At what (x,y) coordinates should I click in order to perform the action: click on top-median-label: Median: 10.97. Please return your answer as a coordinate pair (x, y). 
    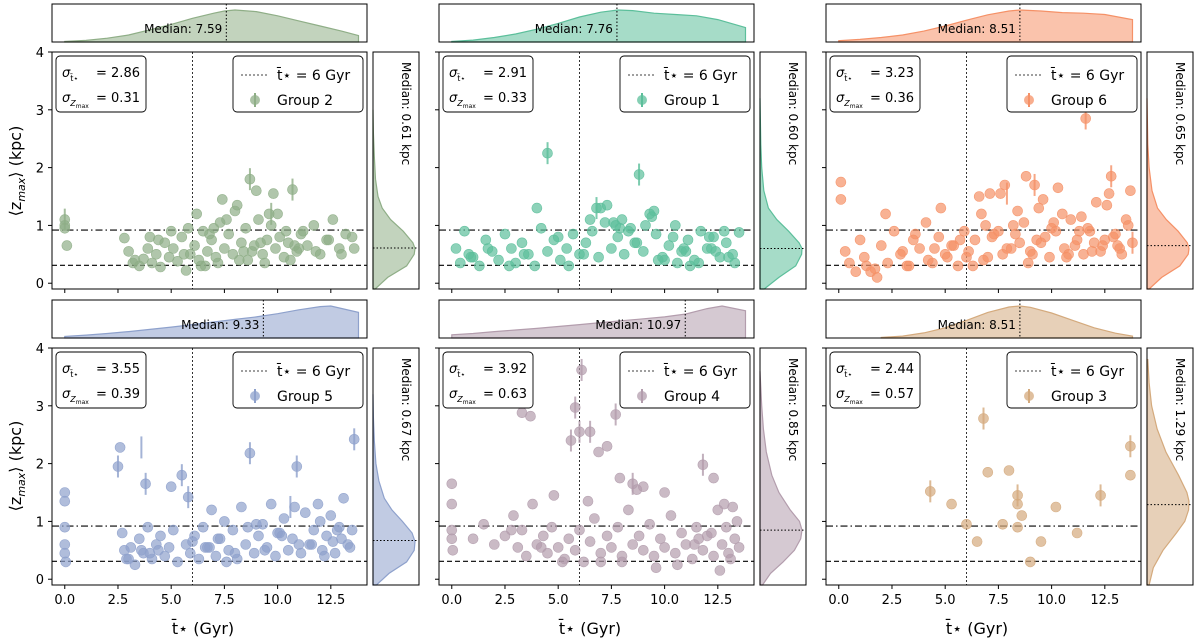
    Looking at the image, I should click on (638, 325).